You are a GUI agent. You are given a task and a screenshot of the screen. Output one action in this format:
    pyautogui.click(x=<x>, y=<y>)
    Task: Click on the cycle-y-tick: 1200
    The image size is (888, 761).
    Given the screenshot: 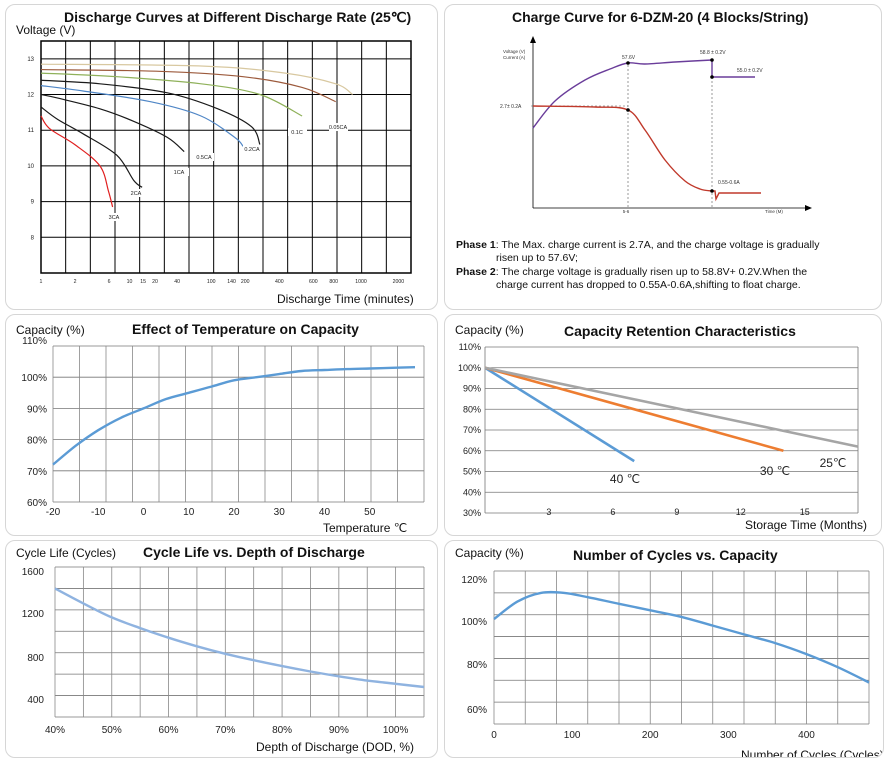 What is the action you would take?
    pyautogui.click(x=33, y=614)
    